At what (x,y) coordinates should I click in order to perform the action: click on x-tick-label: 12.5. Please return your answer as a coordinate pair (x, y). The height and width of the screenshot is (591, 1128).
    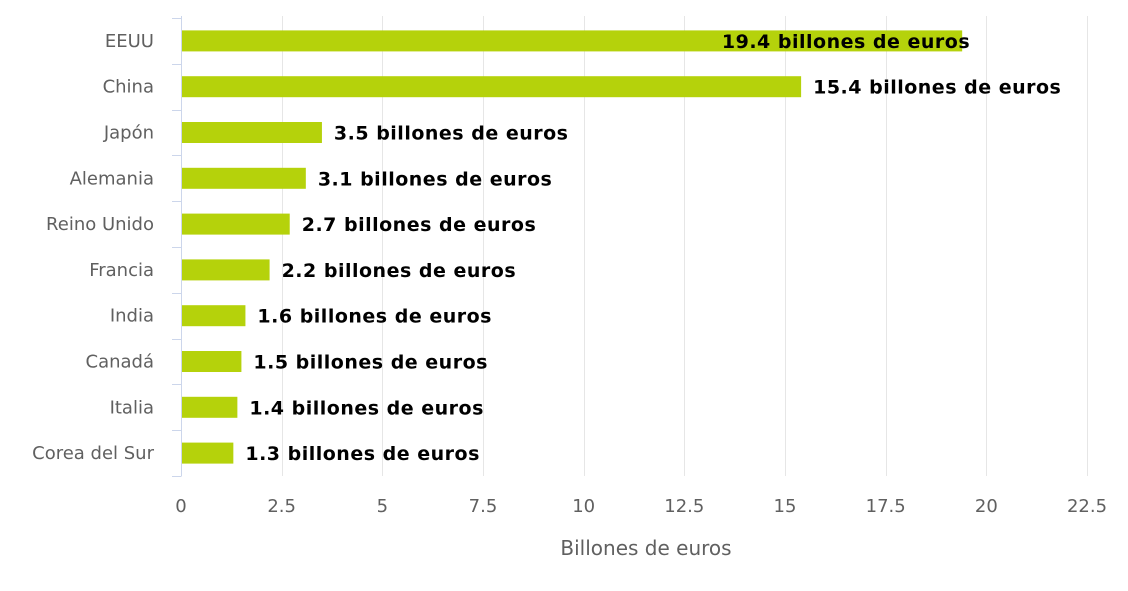
    Looking at the image, I should click on (684, 506).